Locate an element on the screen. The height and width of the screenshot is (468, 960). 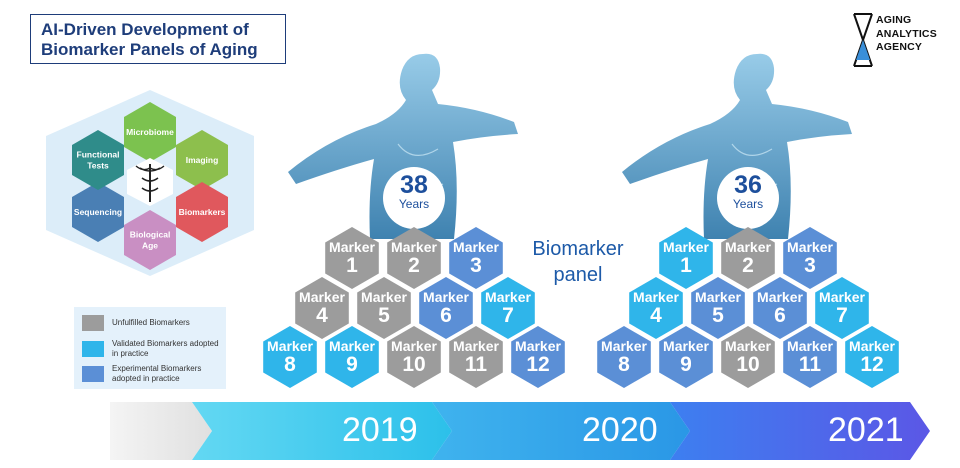
legend-item-validated: Validated Biomarkers adopted in practice is located at coordinates (152, 348).